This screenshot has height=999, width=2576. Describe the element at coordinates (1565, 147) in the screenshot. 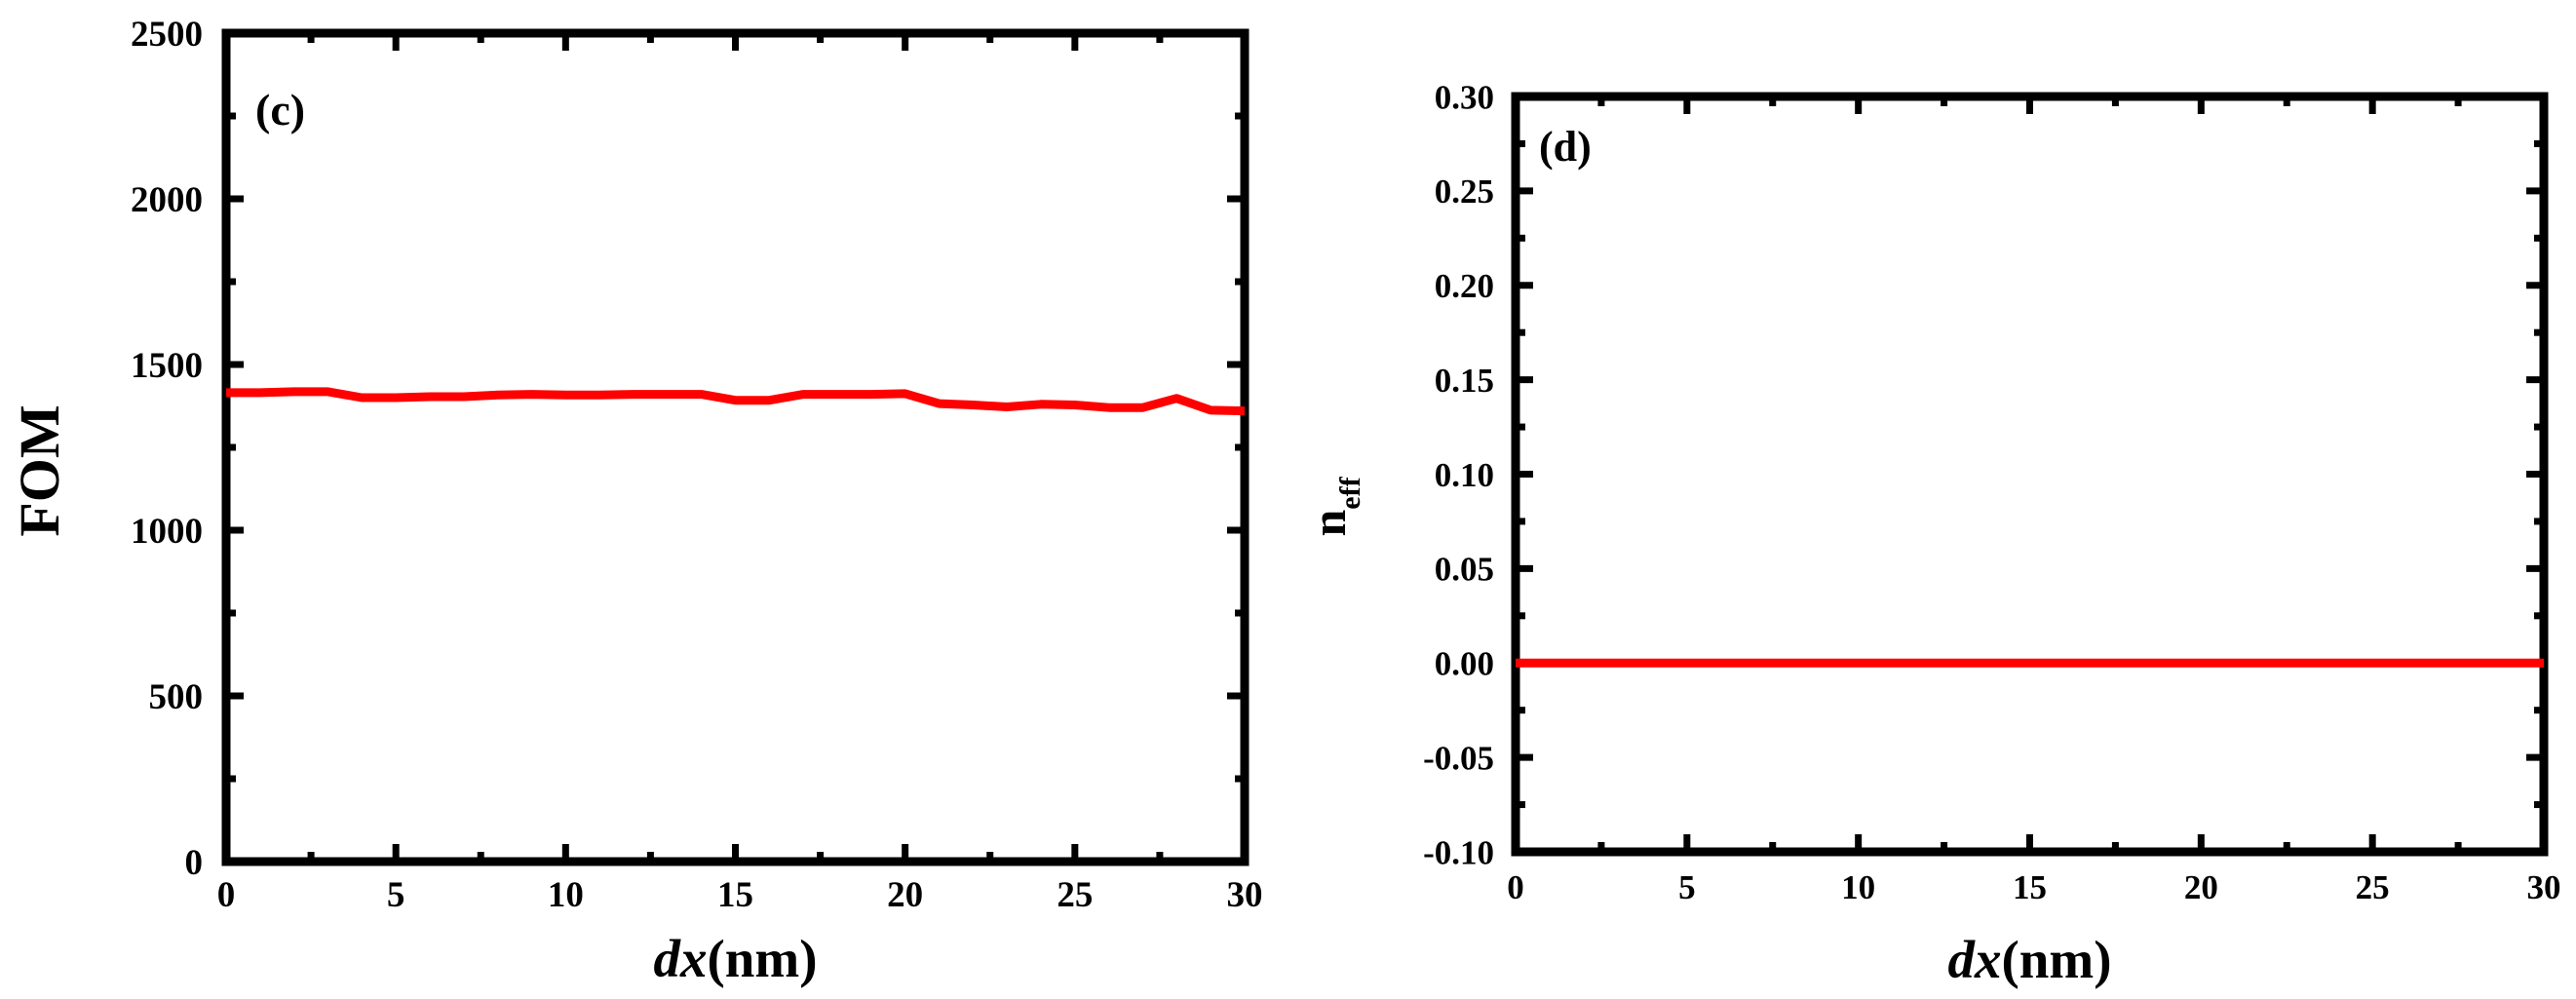

I see `panel-label-d: (d)` at that location.